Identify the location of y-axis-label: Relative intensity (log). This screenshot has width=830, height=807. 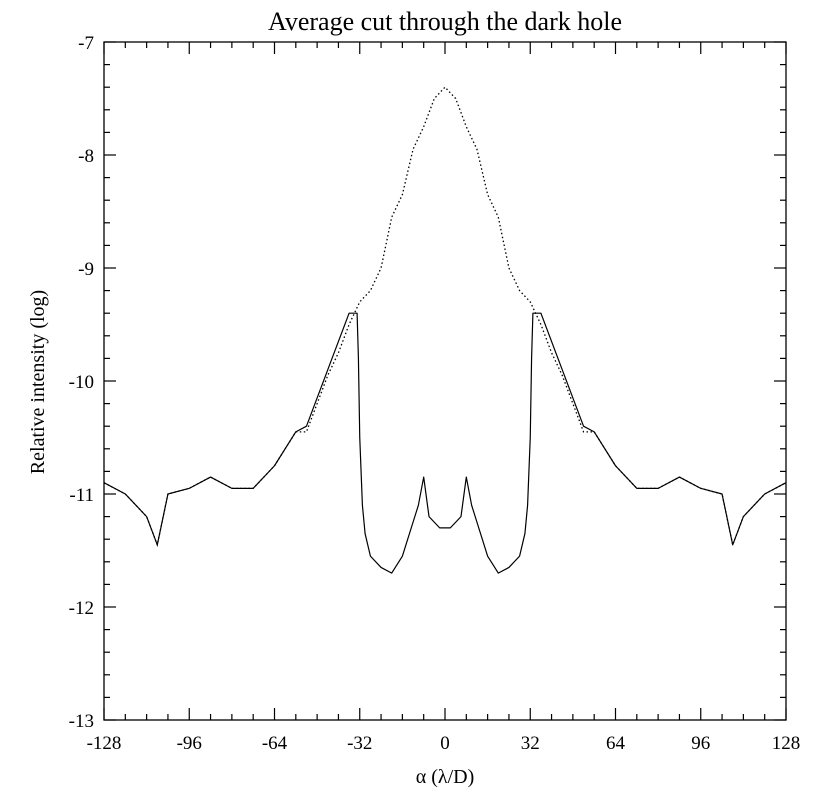
(38, 382).